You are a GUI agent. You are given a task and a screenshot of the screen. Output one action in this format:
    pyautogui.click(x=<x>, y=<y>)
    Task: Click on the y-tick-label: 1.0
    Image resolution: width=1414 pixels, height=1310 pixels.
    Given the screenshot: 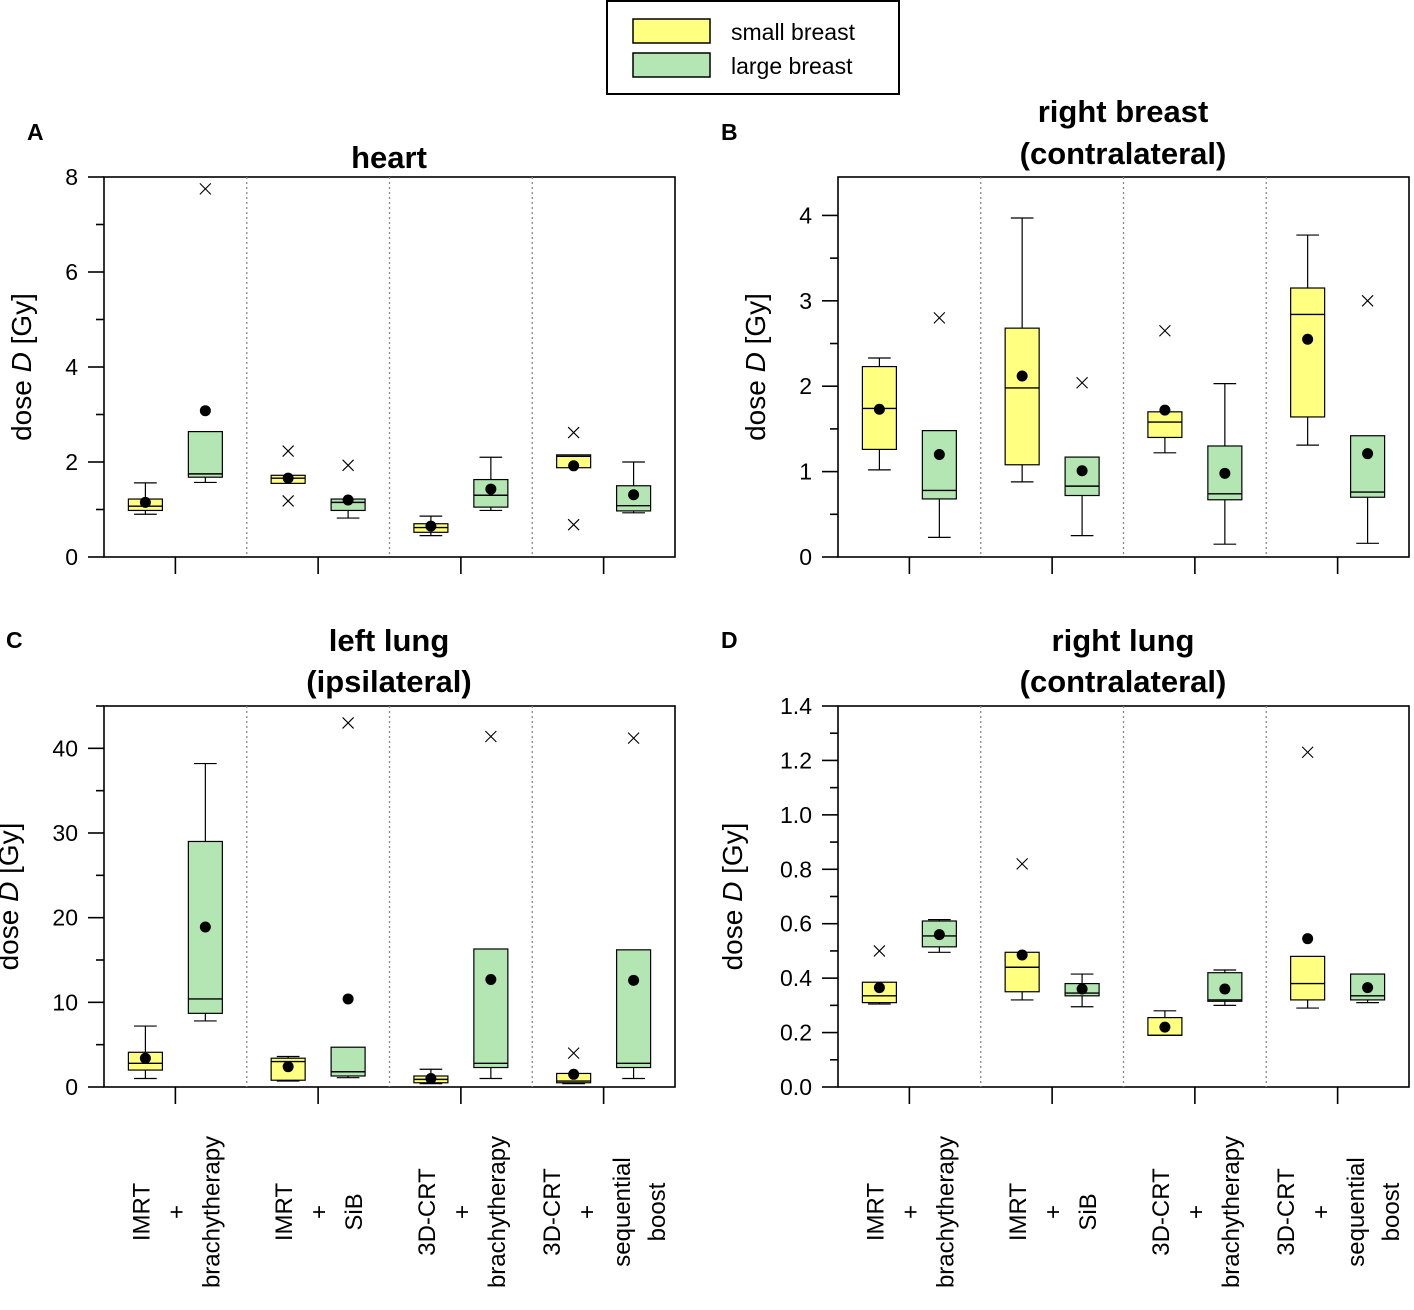 What is the action you would take?
    pyautogui.click(x=796, y=815)
    